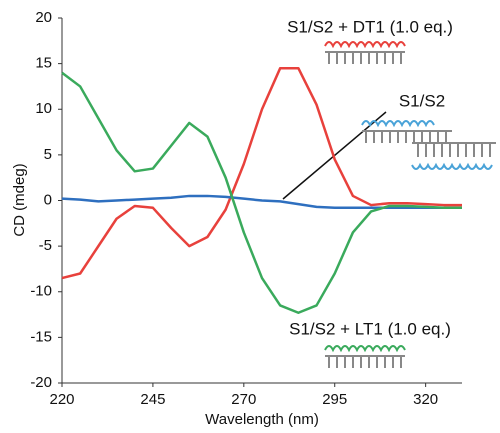 The width and height of the screenshot is (500, 433). What do you see at coordinates (43, 108) in the screenshot?
I see `y-tick-label: 10` at bounding box center [43, 108].